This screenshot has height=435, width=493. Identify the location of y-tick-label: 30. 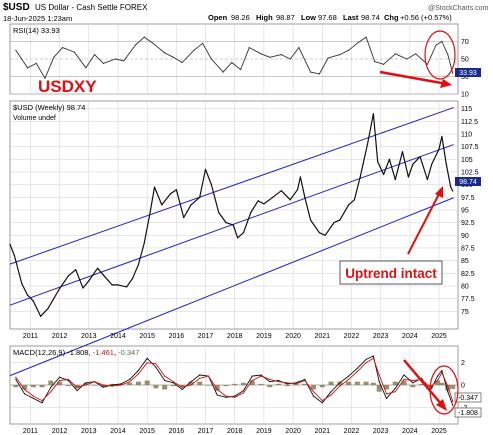
(465, 77).